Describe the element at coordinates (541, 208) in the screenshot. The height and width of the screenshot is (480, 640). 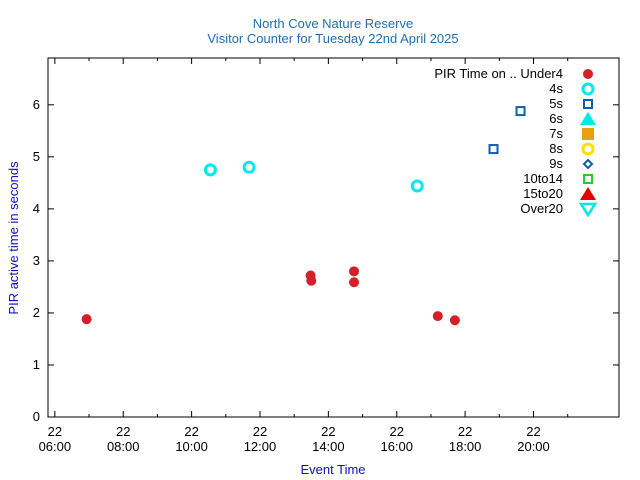
I see `legend-entry-label: Over20` at that location.